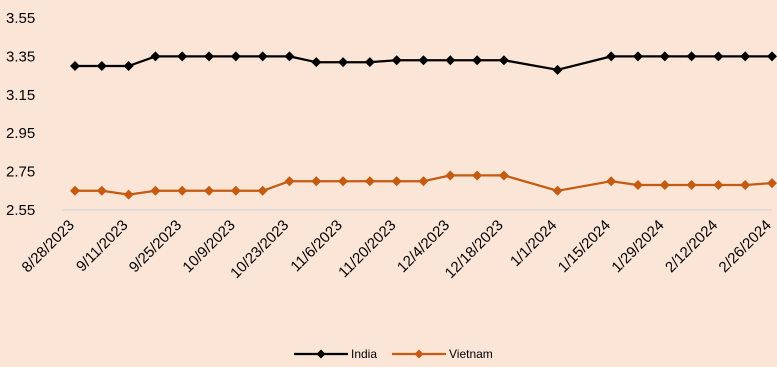  I want to click on legend-label-vietnam: Vietnam, so click(471, 354).